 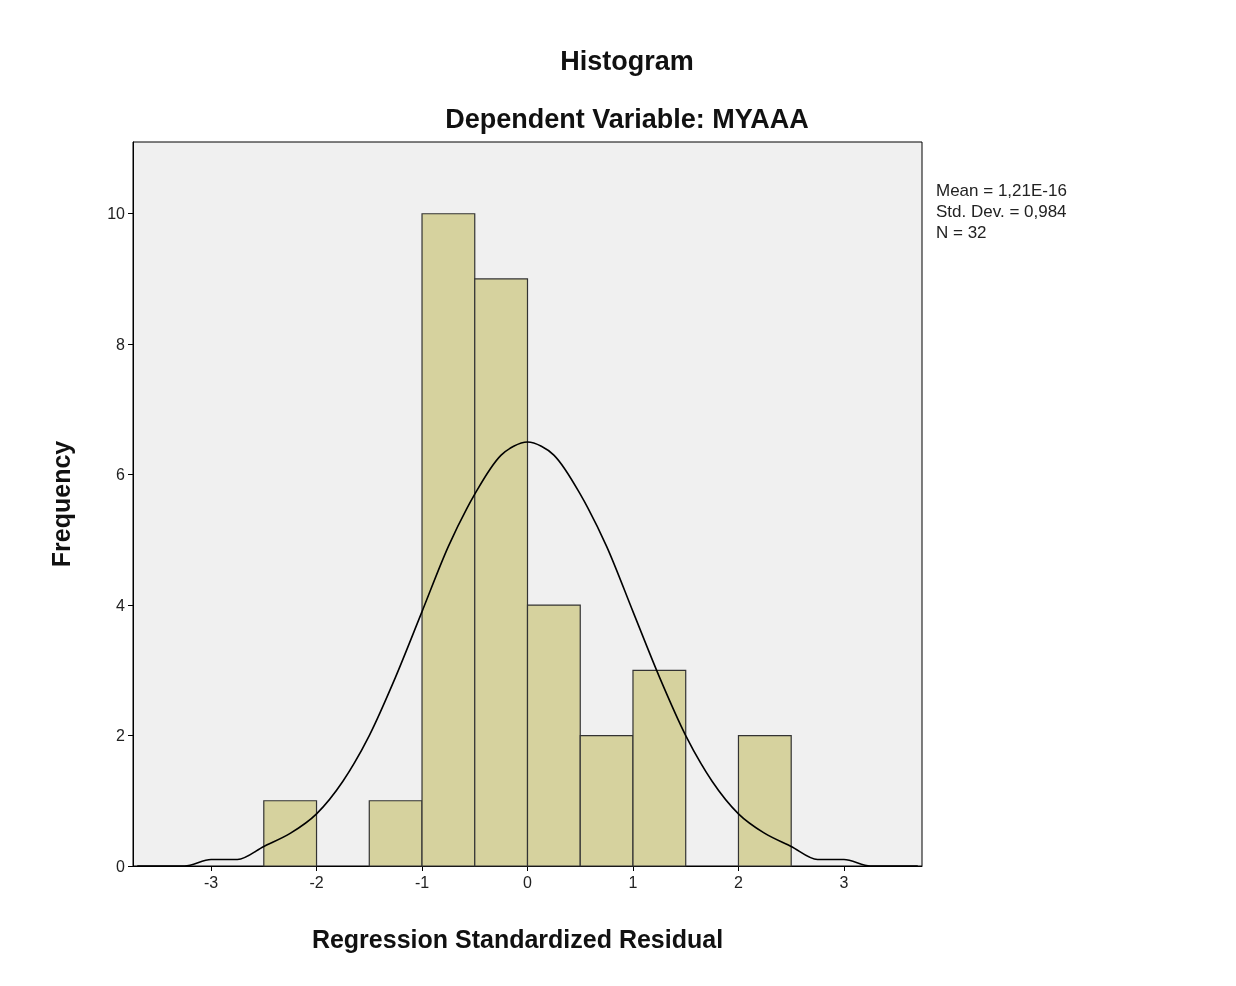 I want to click on y-tick-label: 2, so click(x=121, y=736).